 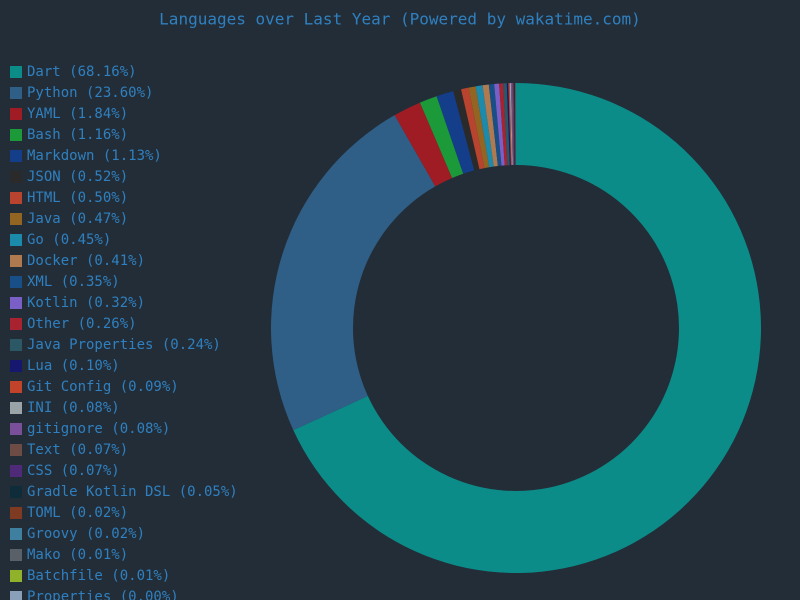 What do you see at coordinates (94, 156) in the screenshot?
I see `legend-label: Markdown (1.13%)` at bounding box center [94, 156].